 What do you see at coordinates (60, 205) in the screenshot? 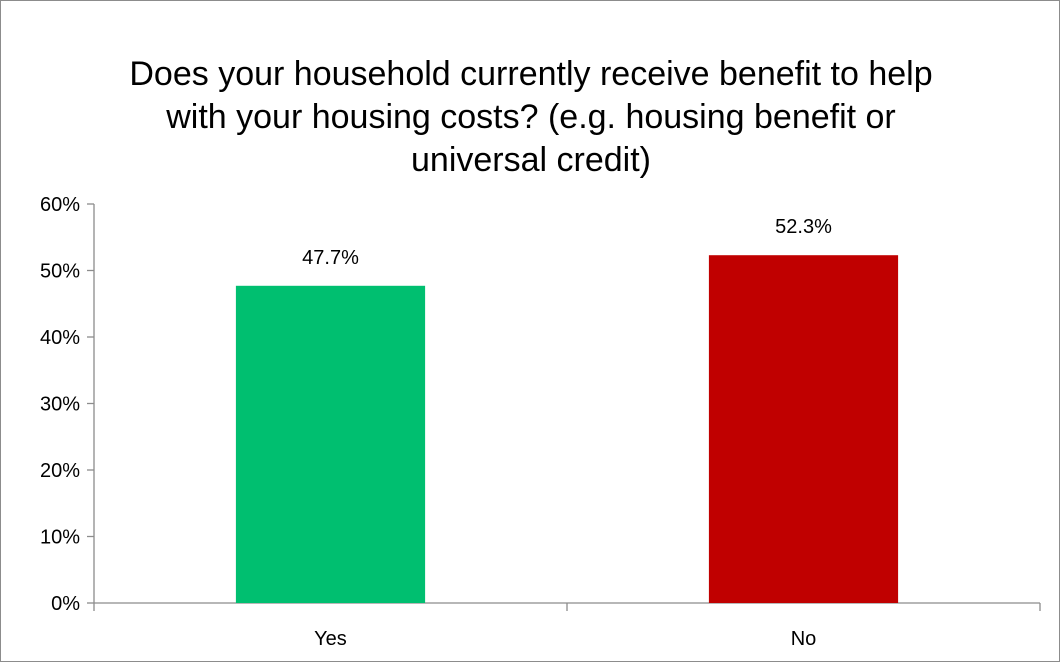
I see `y-tick-label: 60%` at bounding box center [60, 205].